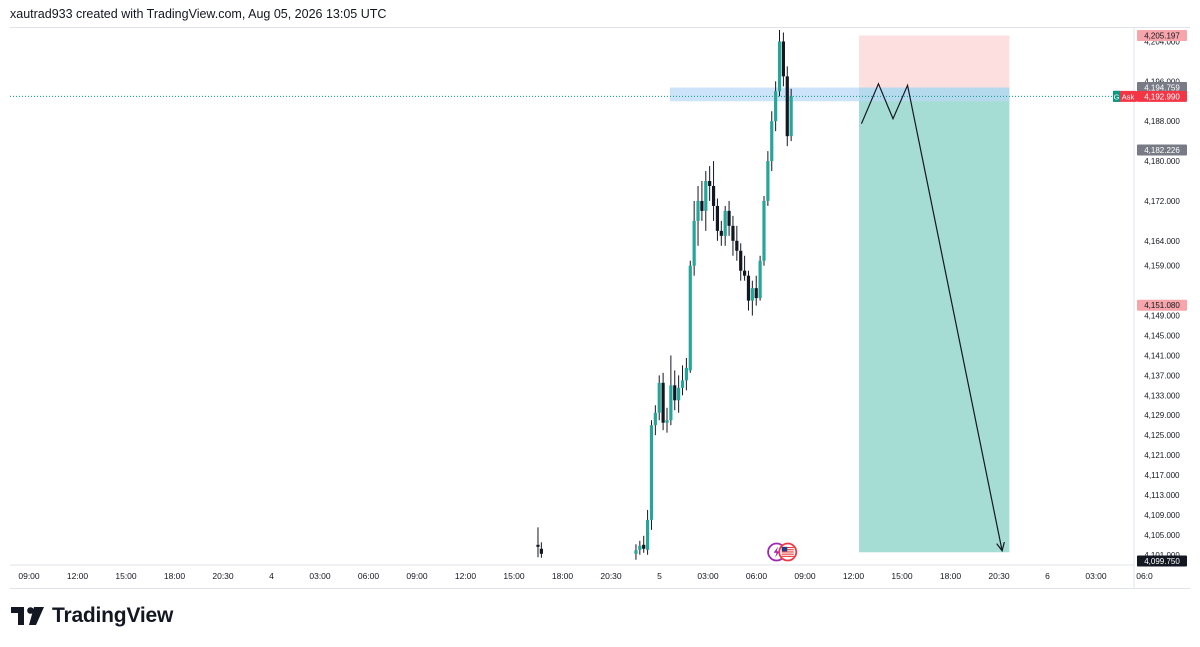  What do you see at coordinates (1128, 96) in the screenshot?
I see `ask-tag-label: Ask` at bounding box center [1128, 96].